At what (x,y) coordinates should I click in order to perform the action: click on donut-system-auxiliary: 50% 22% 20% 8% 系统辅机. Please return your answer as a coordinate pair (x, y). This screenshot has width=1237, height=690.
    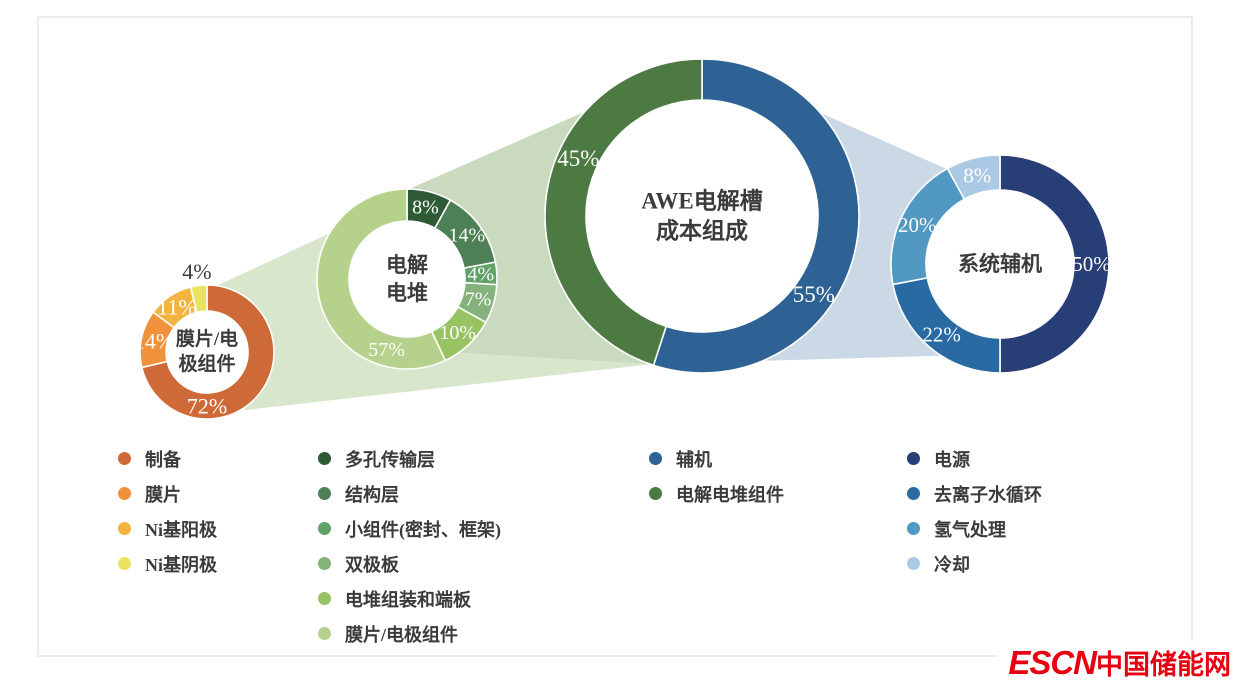
    Looking at the image, I should click on (1000, 264).